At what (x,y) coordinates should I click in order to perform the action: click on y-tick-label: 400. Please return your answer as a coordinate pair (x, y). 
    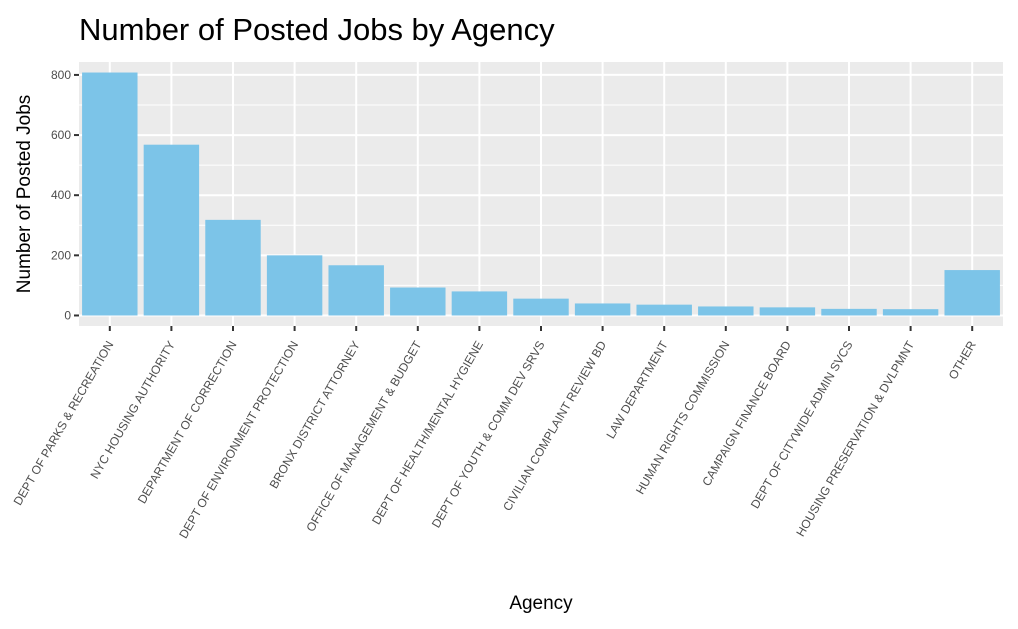
    Looking at the image, I should click on (61, 195).